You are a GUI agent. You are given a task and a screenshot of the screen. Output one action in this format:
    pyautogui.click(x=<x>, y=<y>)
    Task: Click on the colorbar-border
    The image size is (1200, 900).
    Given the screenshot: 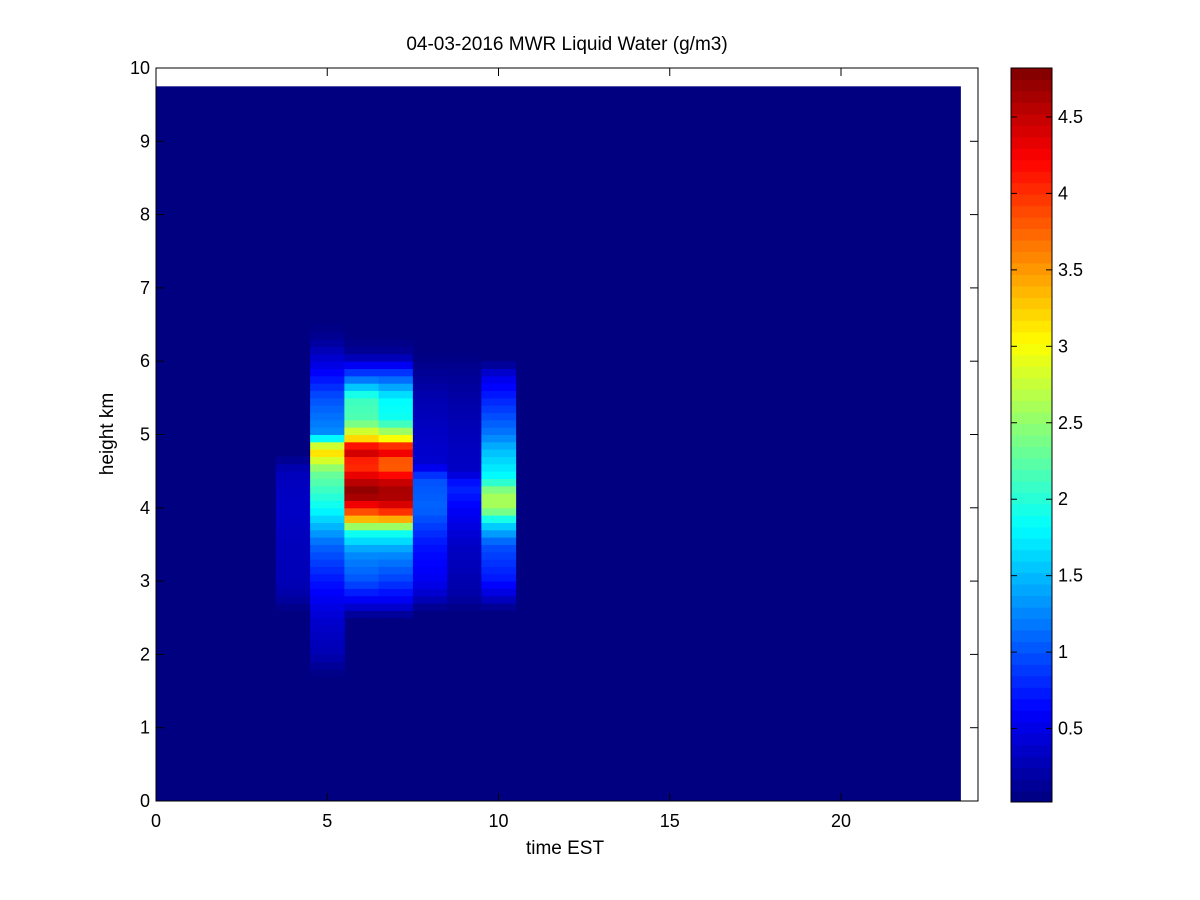 What is the action you would take?
    pyautogui.click(x=1031, y=435)
    